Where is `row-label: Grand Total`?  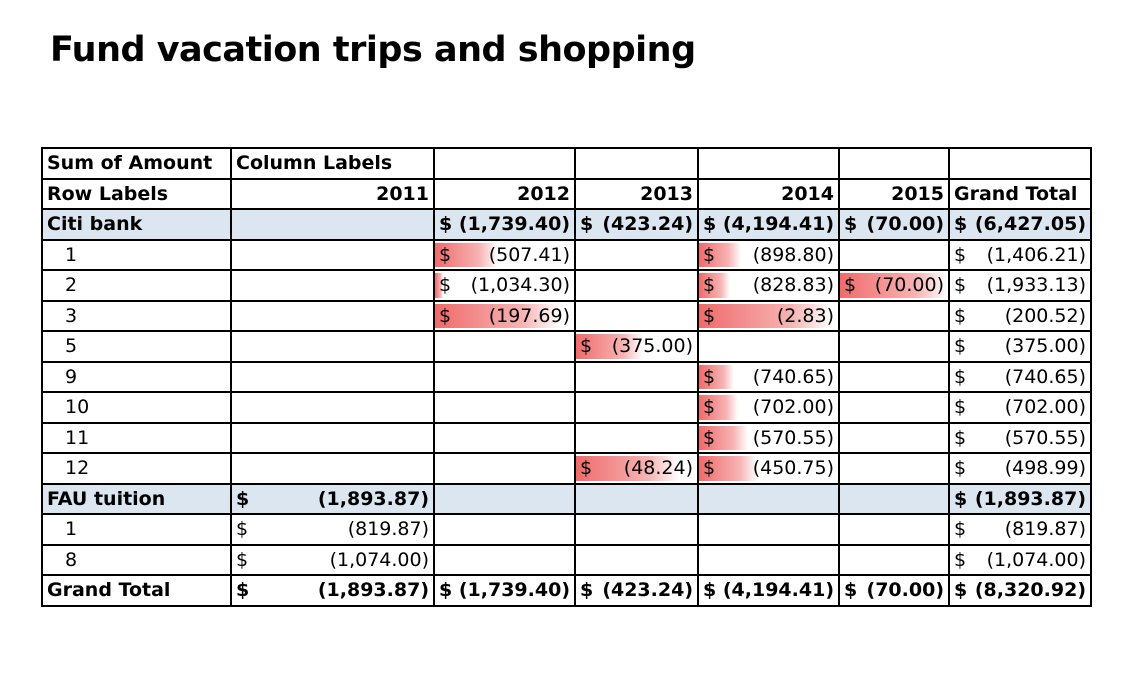
row-label: Grand Total is located at coordinates (136, 590).